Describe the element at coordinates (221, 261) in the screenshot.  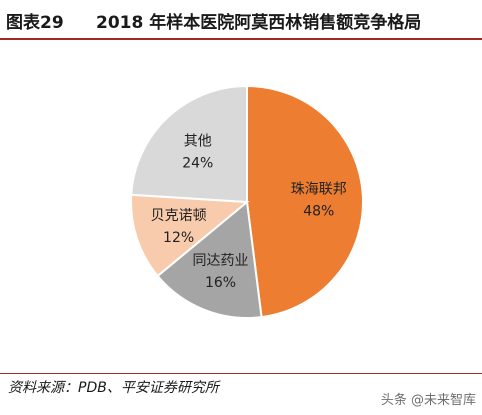
I see `slice-name-label: 同达药业` at that location.